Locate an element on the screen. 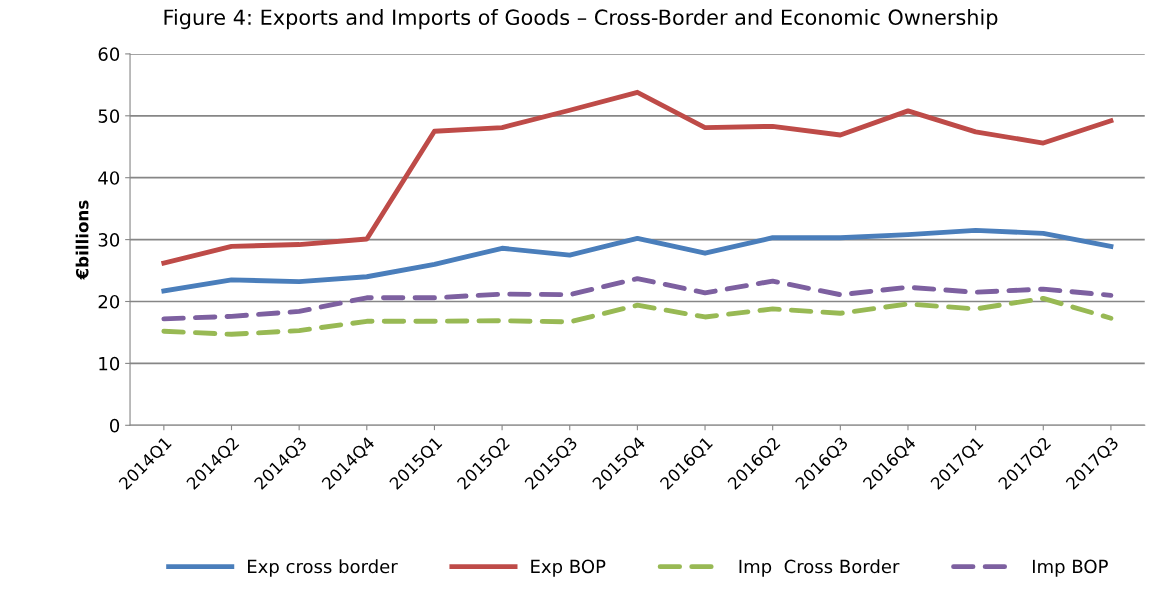 Image resolution: width=1161 pixels, height=599 pixels. legend-label: Exp cross border is located at coordinates (323, 568).